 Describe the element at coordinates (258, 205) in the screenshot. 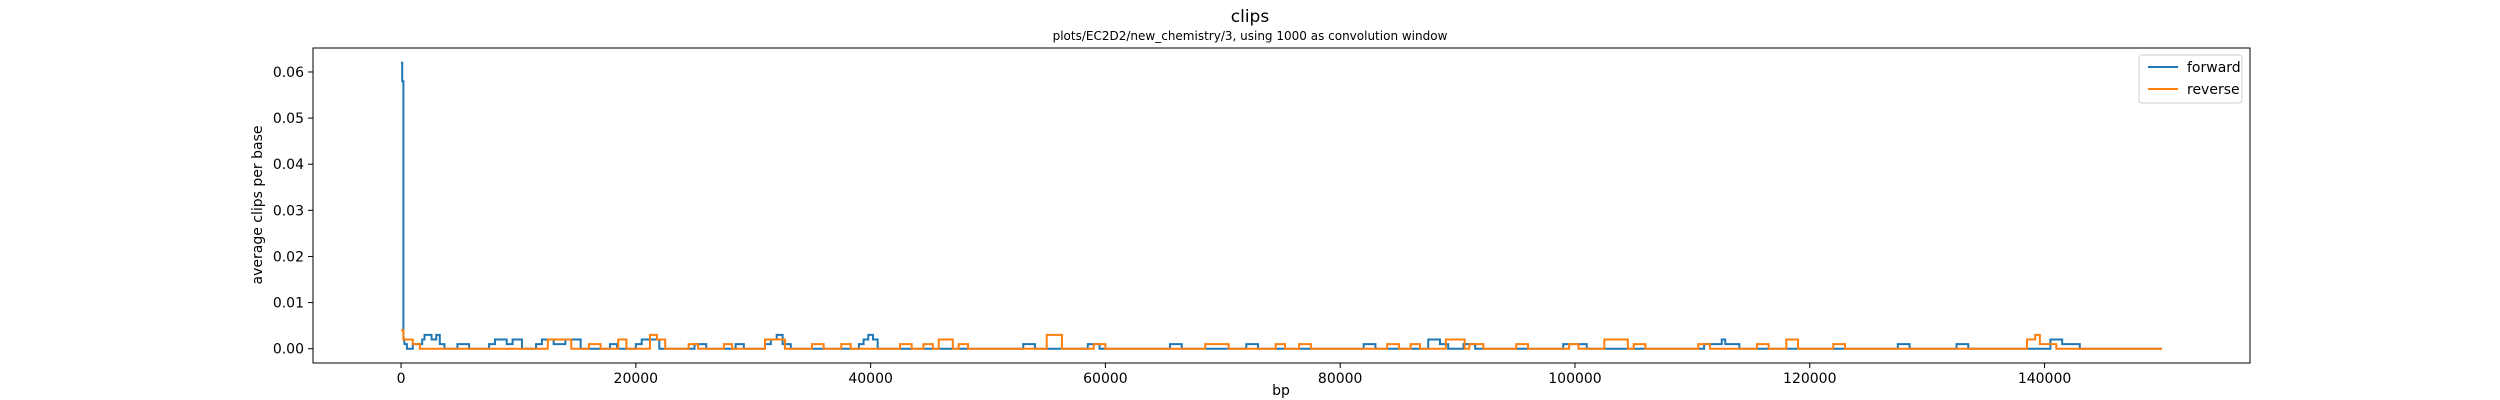

I see `y-axis-label: average clips per base` at that location.